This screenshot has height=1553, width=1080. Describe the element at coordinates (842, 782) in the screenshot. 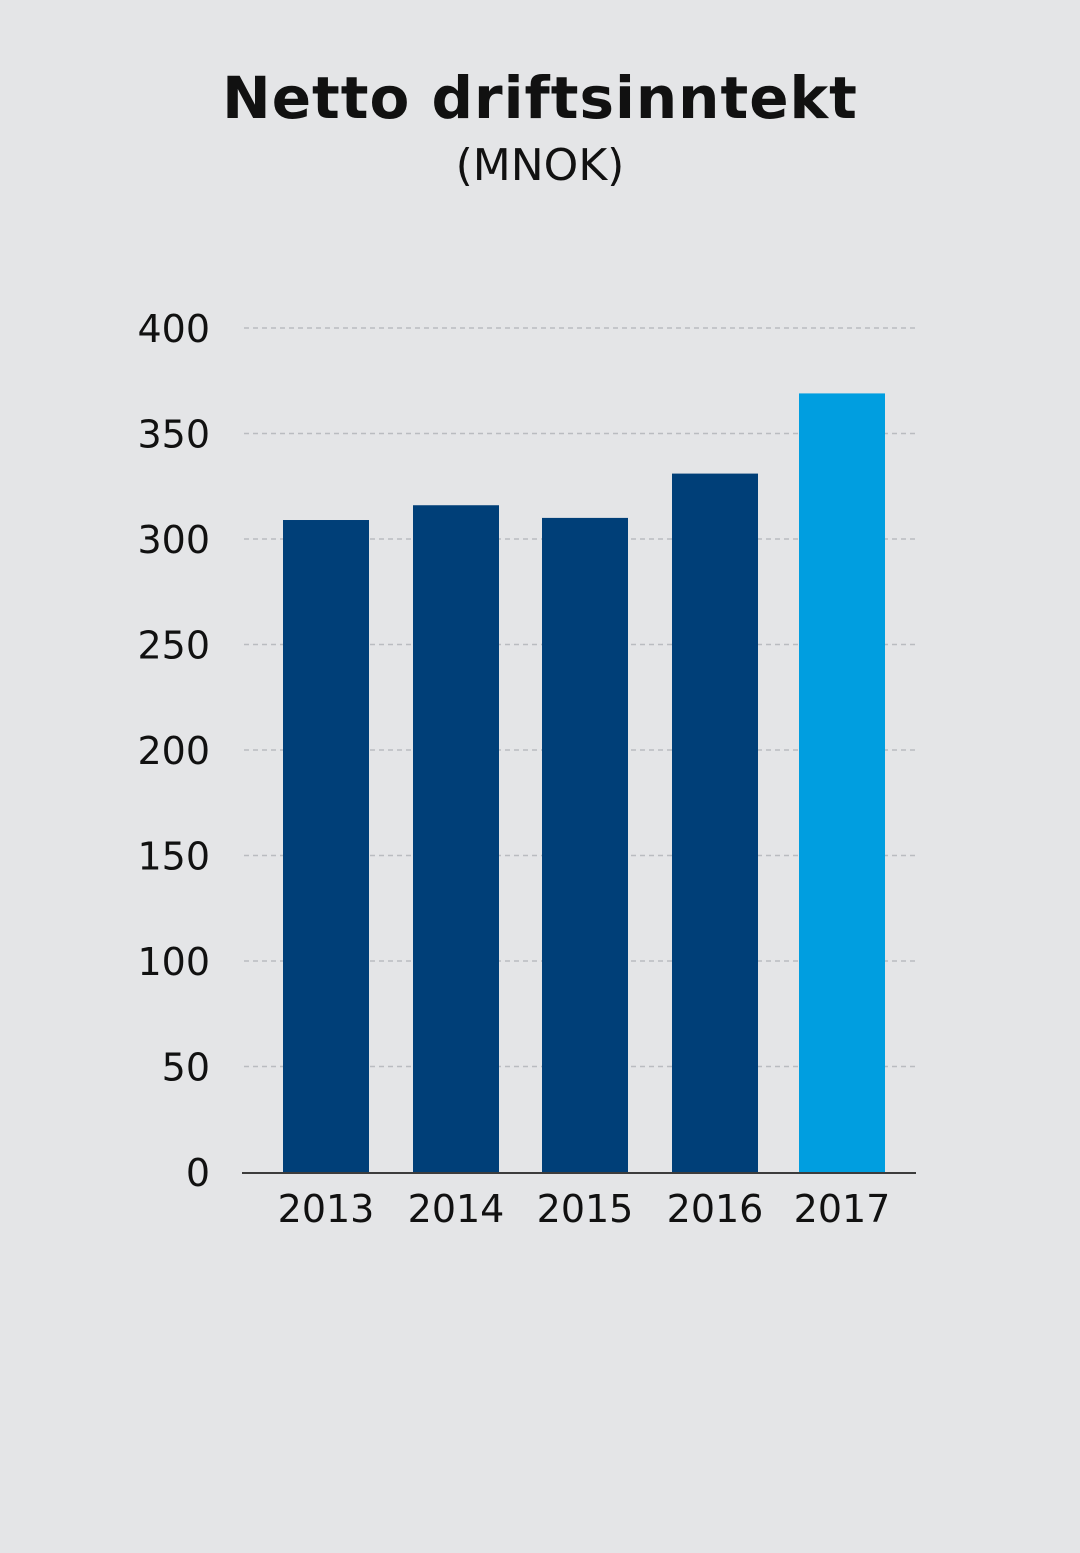

I see `bar-2017` at that location.